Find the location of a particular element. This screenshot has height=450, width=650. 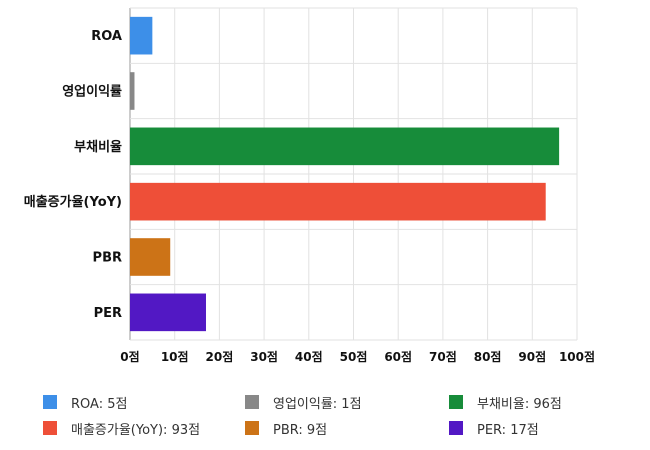

legend-item: 영업이익률: 1점 is located at coordinates (303, 402).